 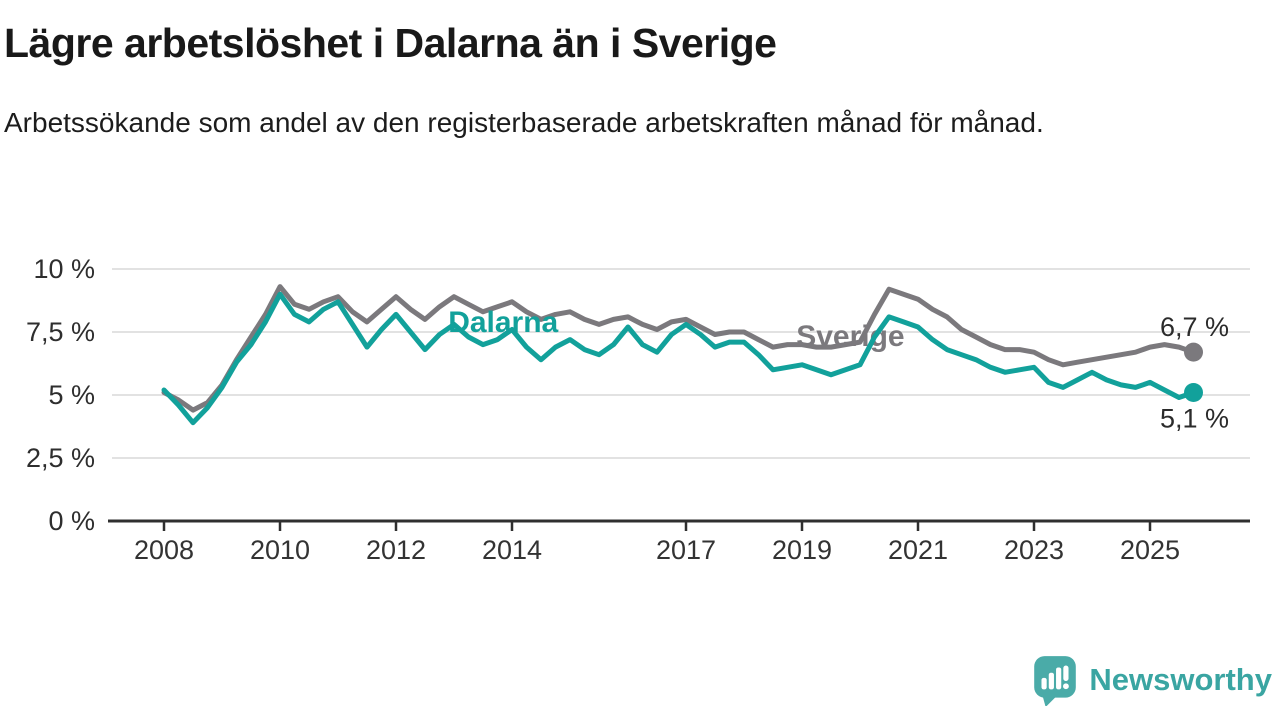 What do you see at coordinates (678, 348) in the screenshot?
I see `sverige-line` at bounding box center [678, 348].